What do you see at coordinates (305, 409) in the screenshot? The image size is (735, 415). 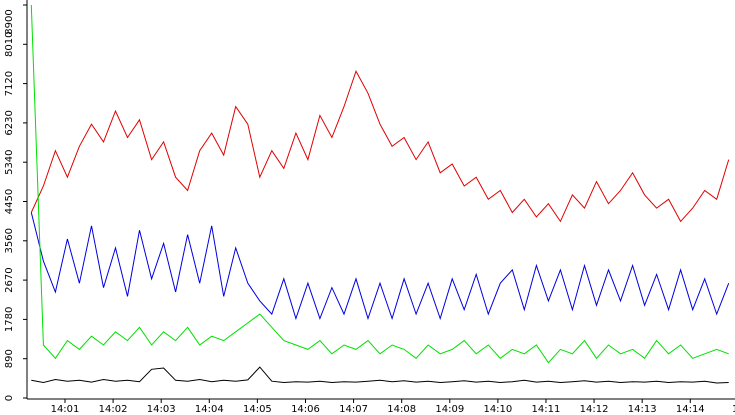 I see `x-tick-label: 14:06` at bounding box center [305, 409].